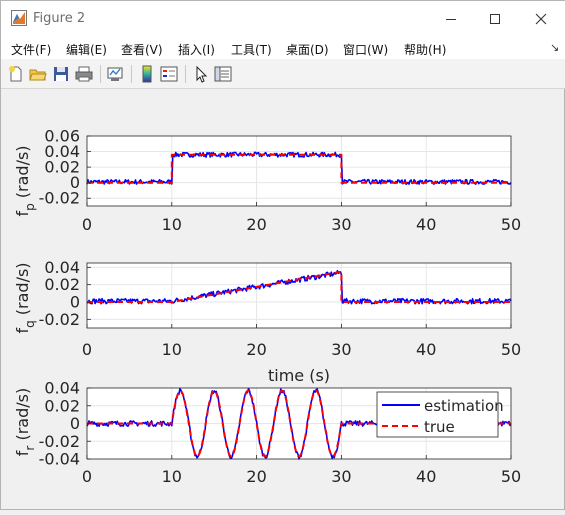 This screenshot has height=515, width=565. Describe the element at coordinates (38, 74) in the screenshot. I see `open-file-icon` at that location.